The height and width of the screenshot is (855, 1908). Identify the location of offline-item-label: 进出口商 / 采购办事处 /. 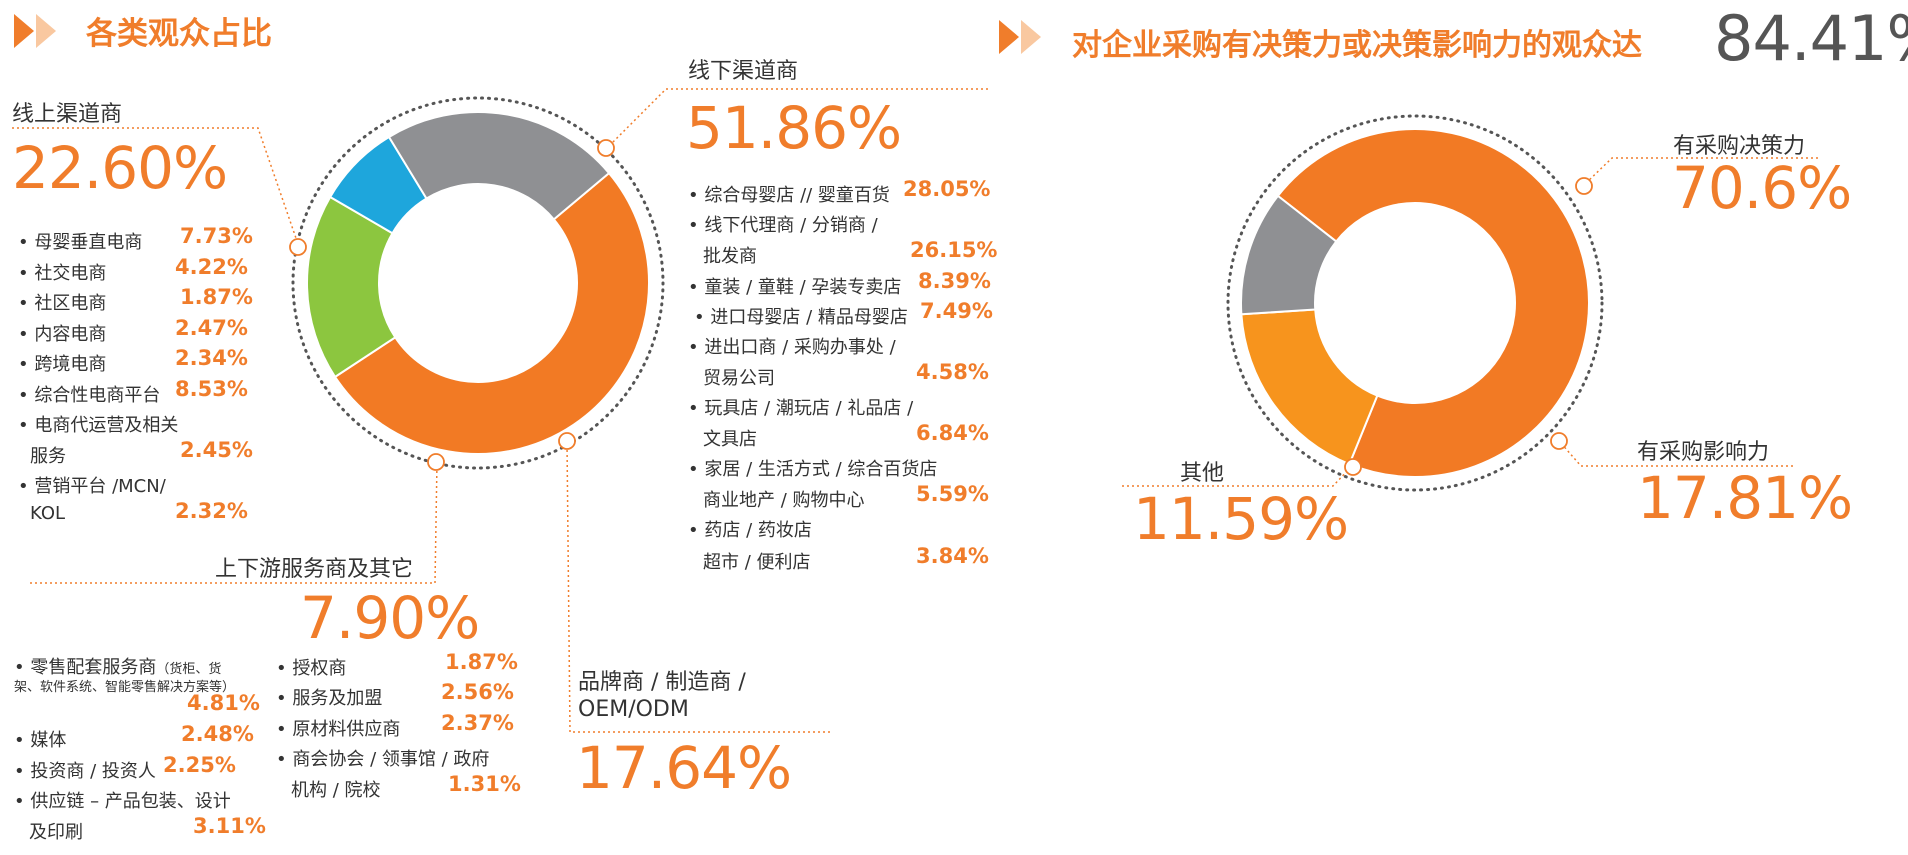
(791, 346).